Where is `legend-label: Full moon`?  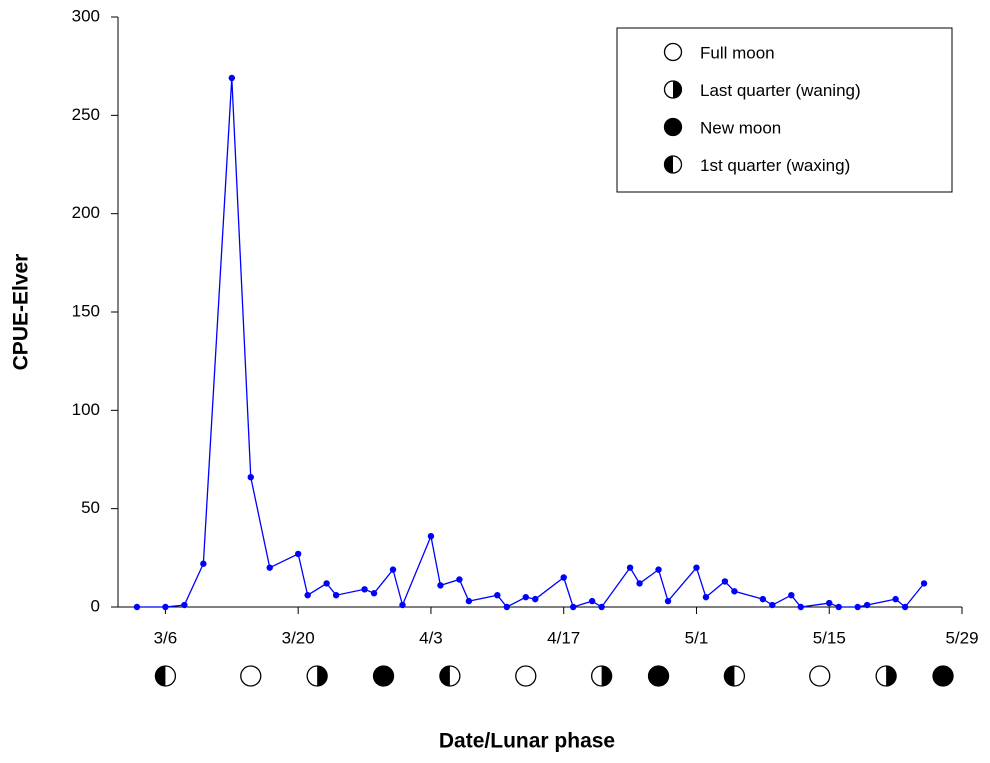 legend-label: Full moon is located at coordinates (737, 52).